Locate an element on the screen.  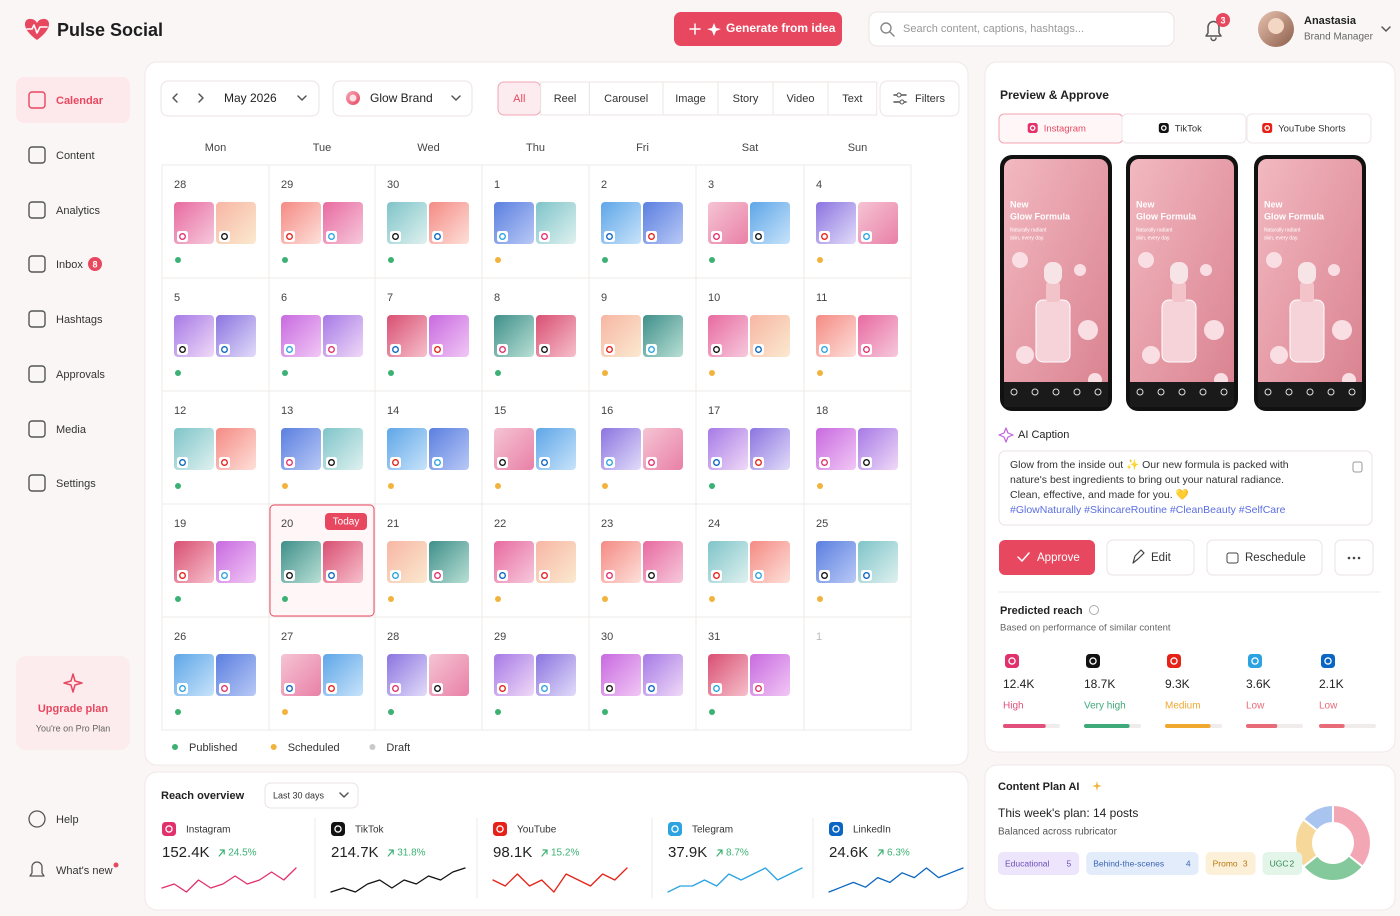
edit-button is located at coordinates (1150, 557).